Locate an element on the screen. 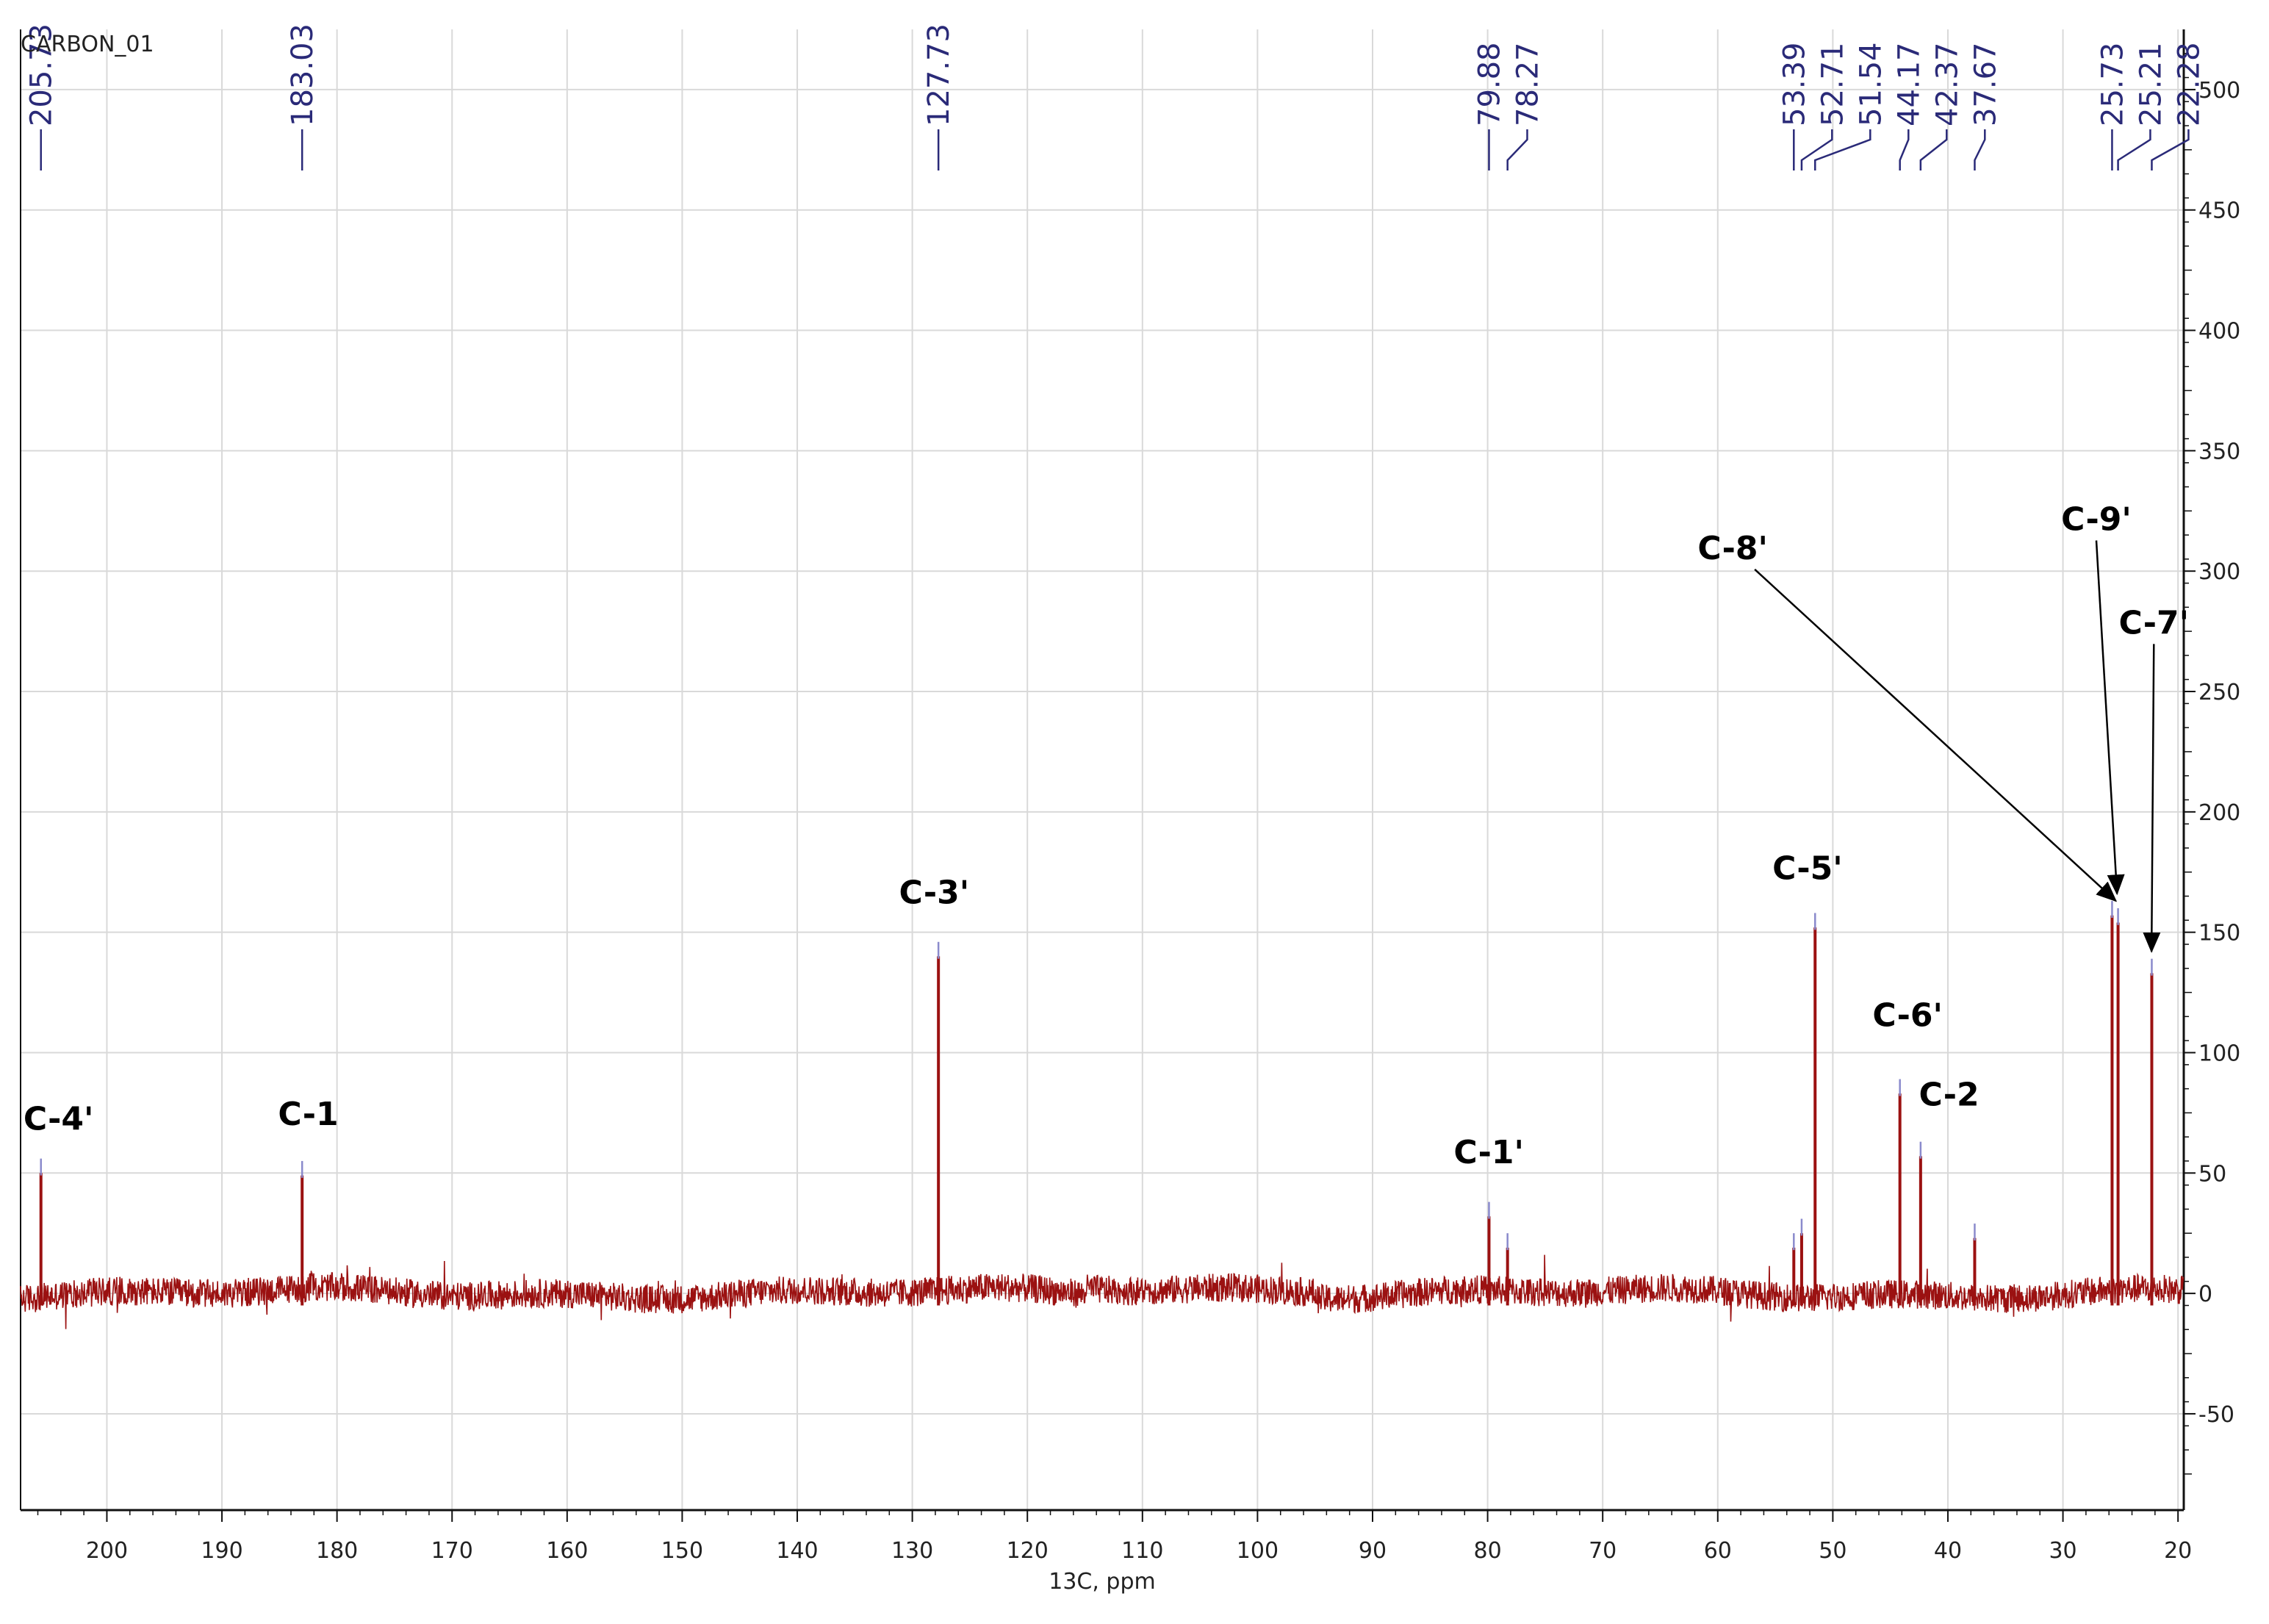  peak-shift-label: 53.39 is located at coordinates (1794, 84).